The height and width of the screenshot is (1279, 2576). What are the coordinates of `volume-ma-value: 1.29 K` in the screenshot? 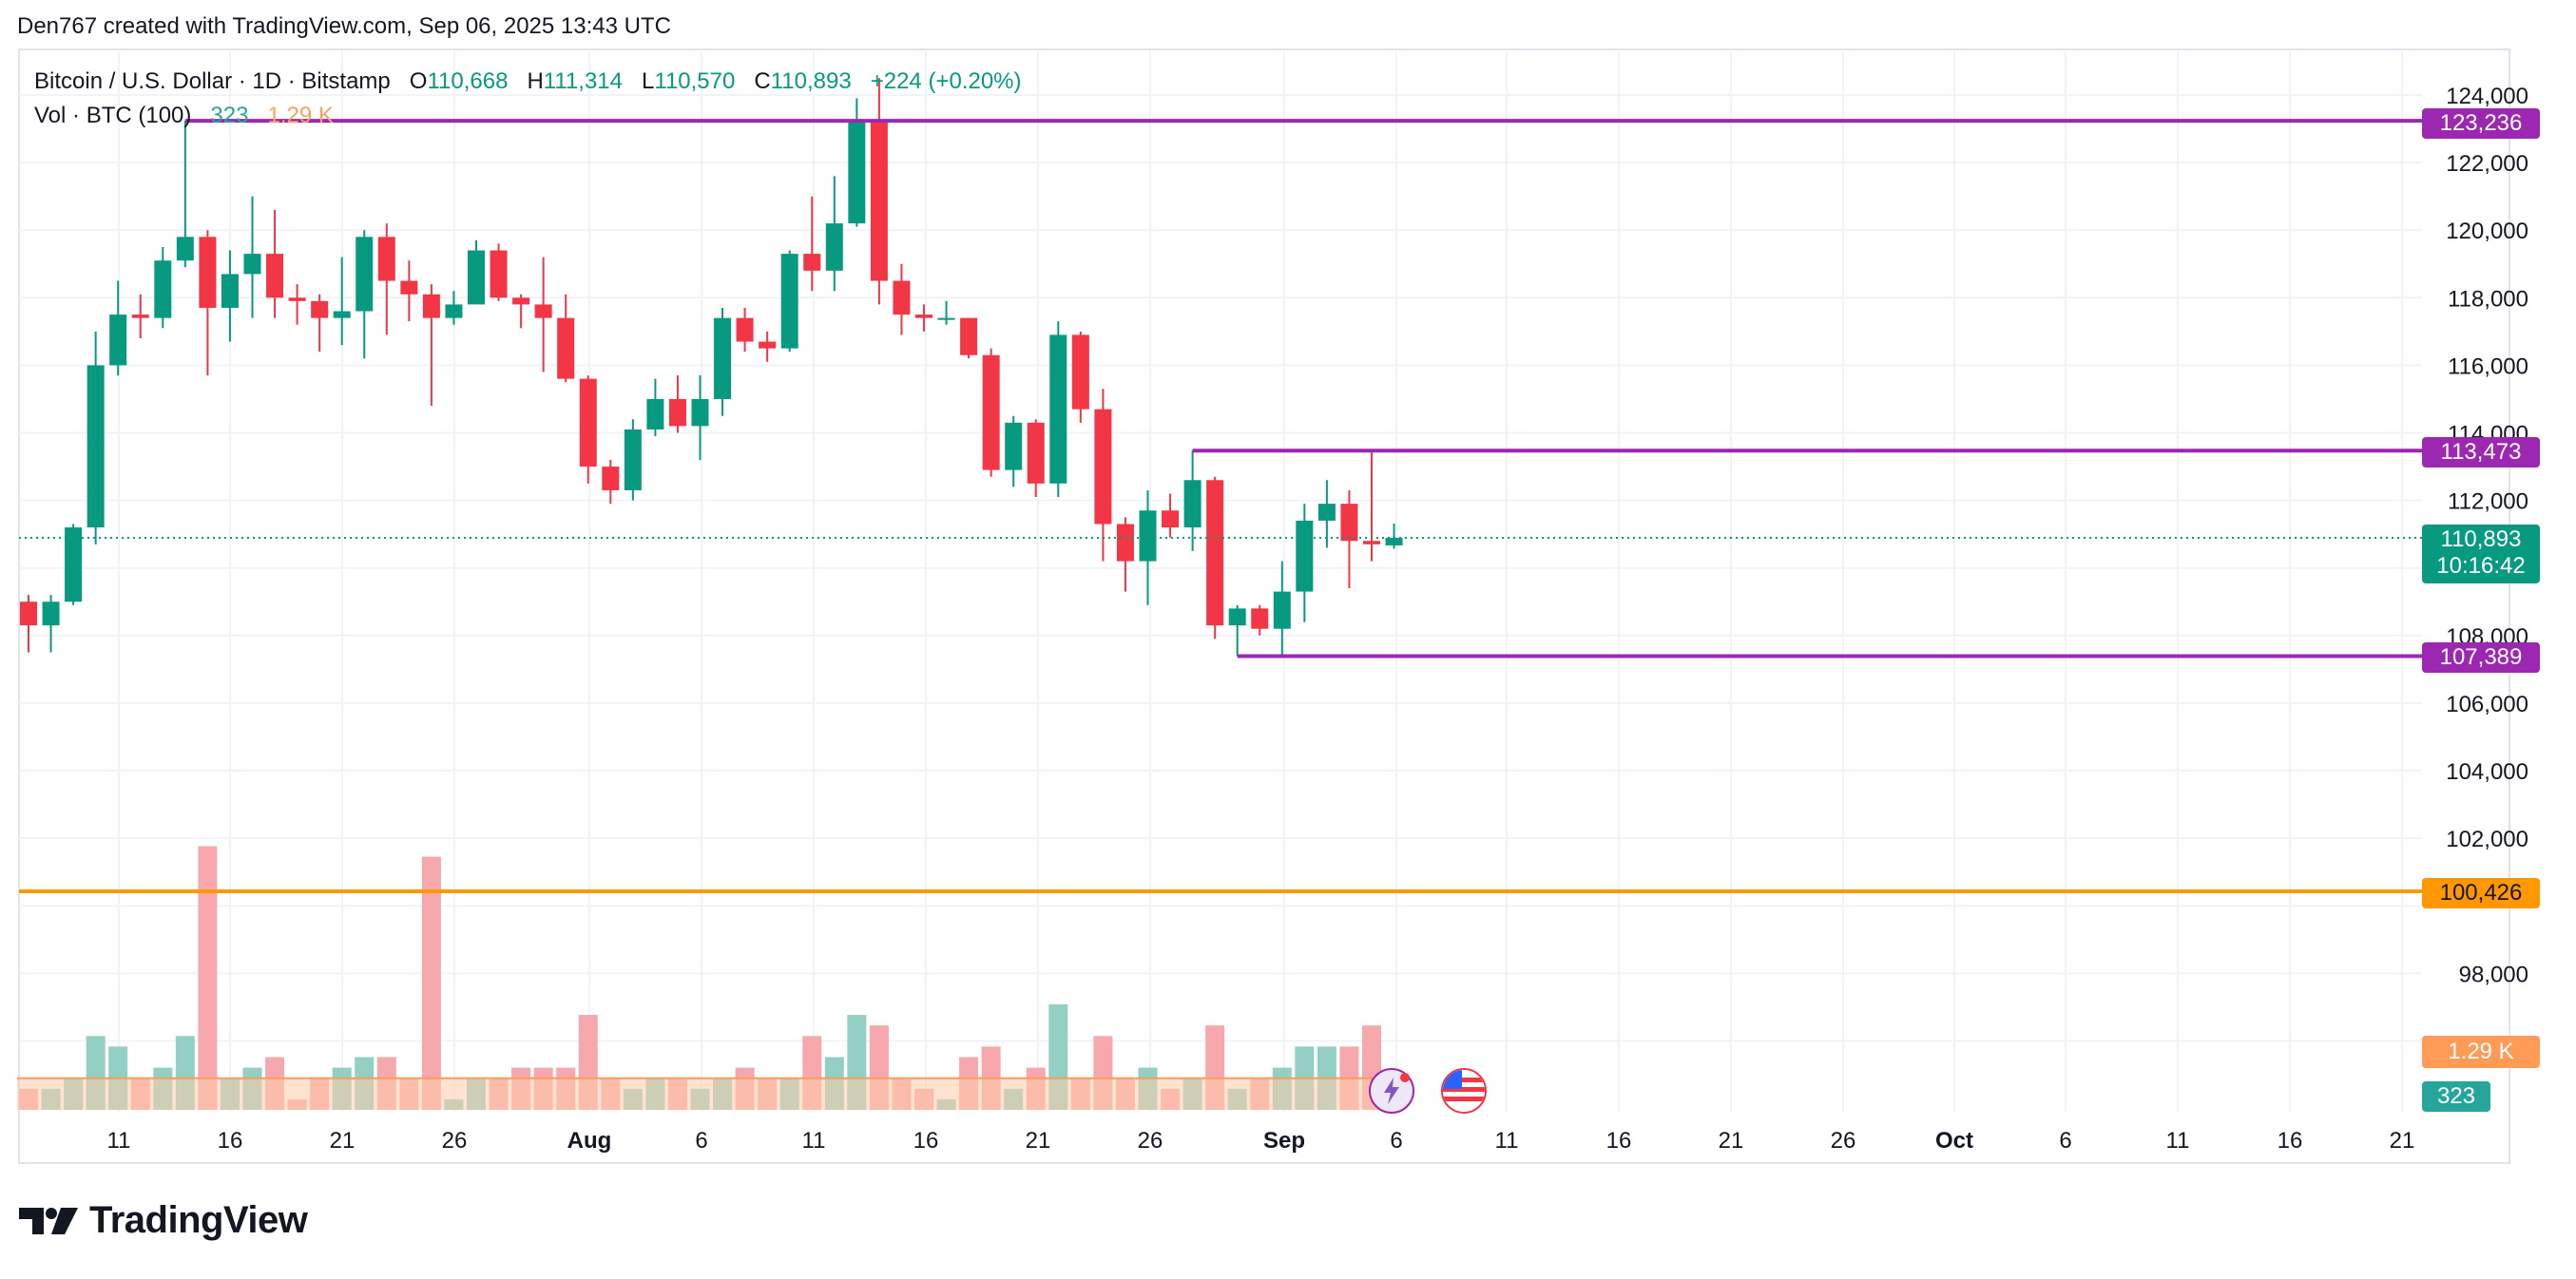 It's located at (300, 115).